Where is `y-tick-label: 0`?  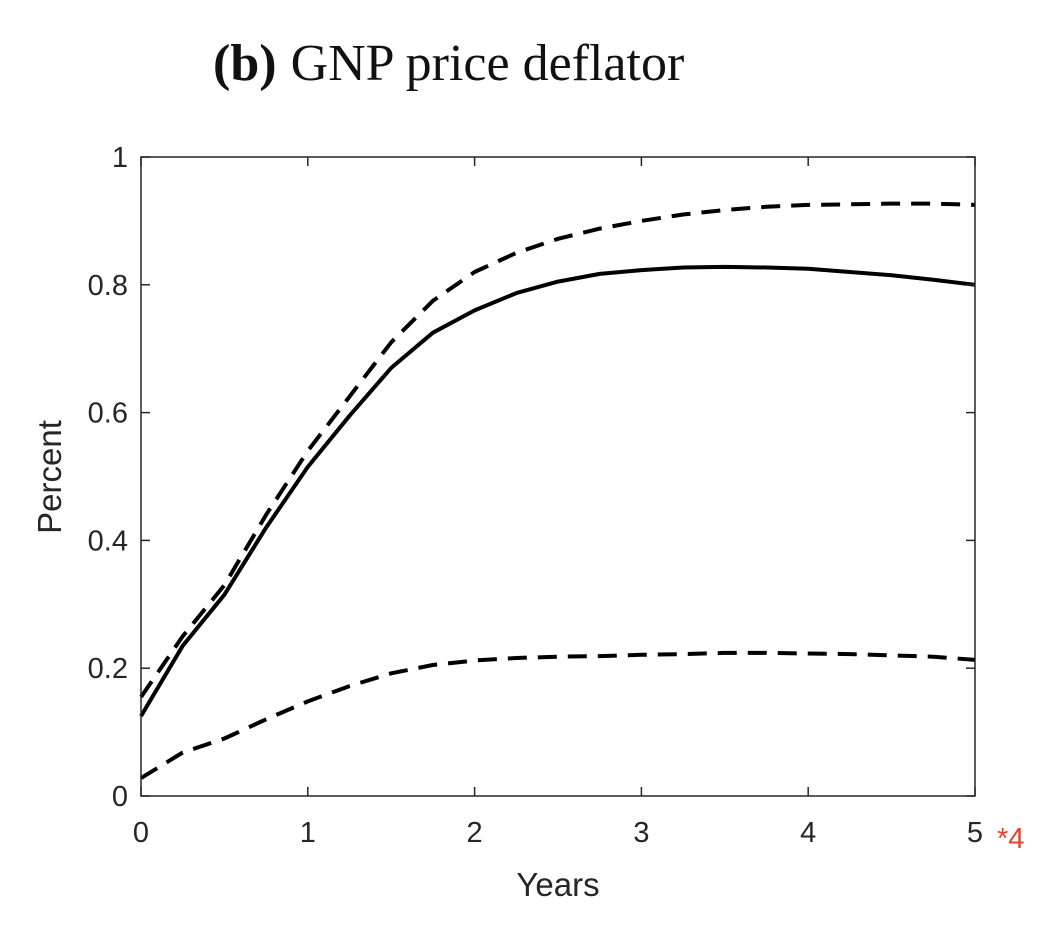 y-tick-label: 0 is located at coordinates (120, 797).